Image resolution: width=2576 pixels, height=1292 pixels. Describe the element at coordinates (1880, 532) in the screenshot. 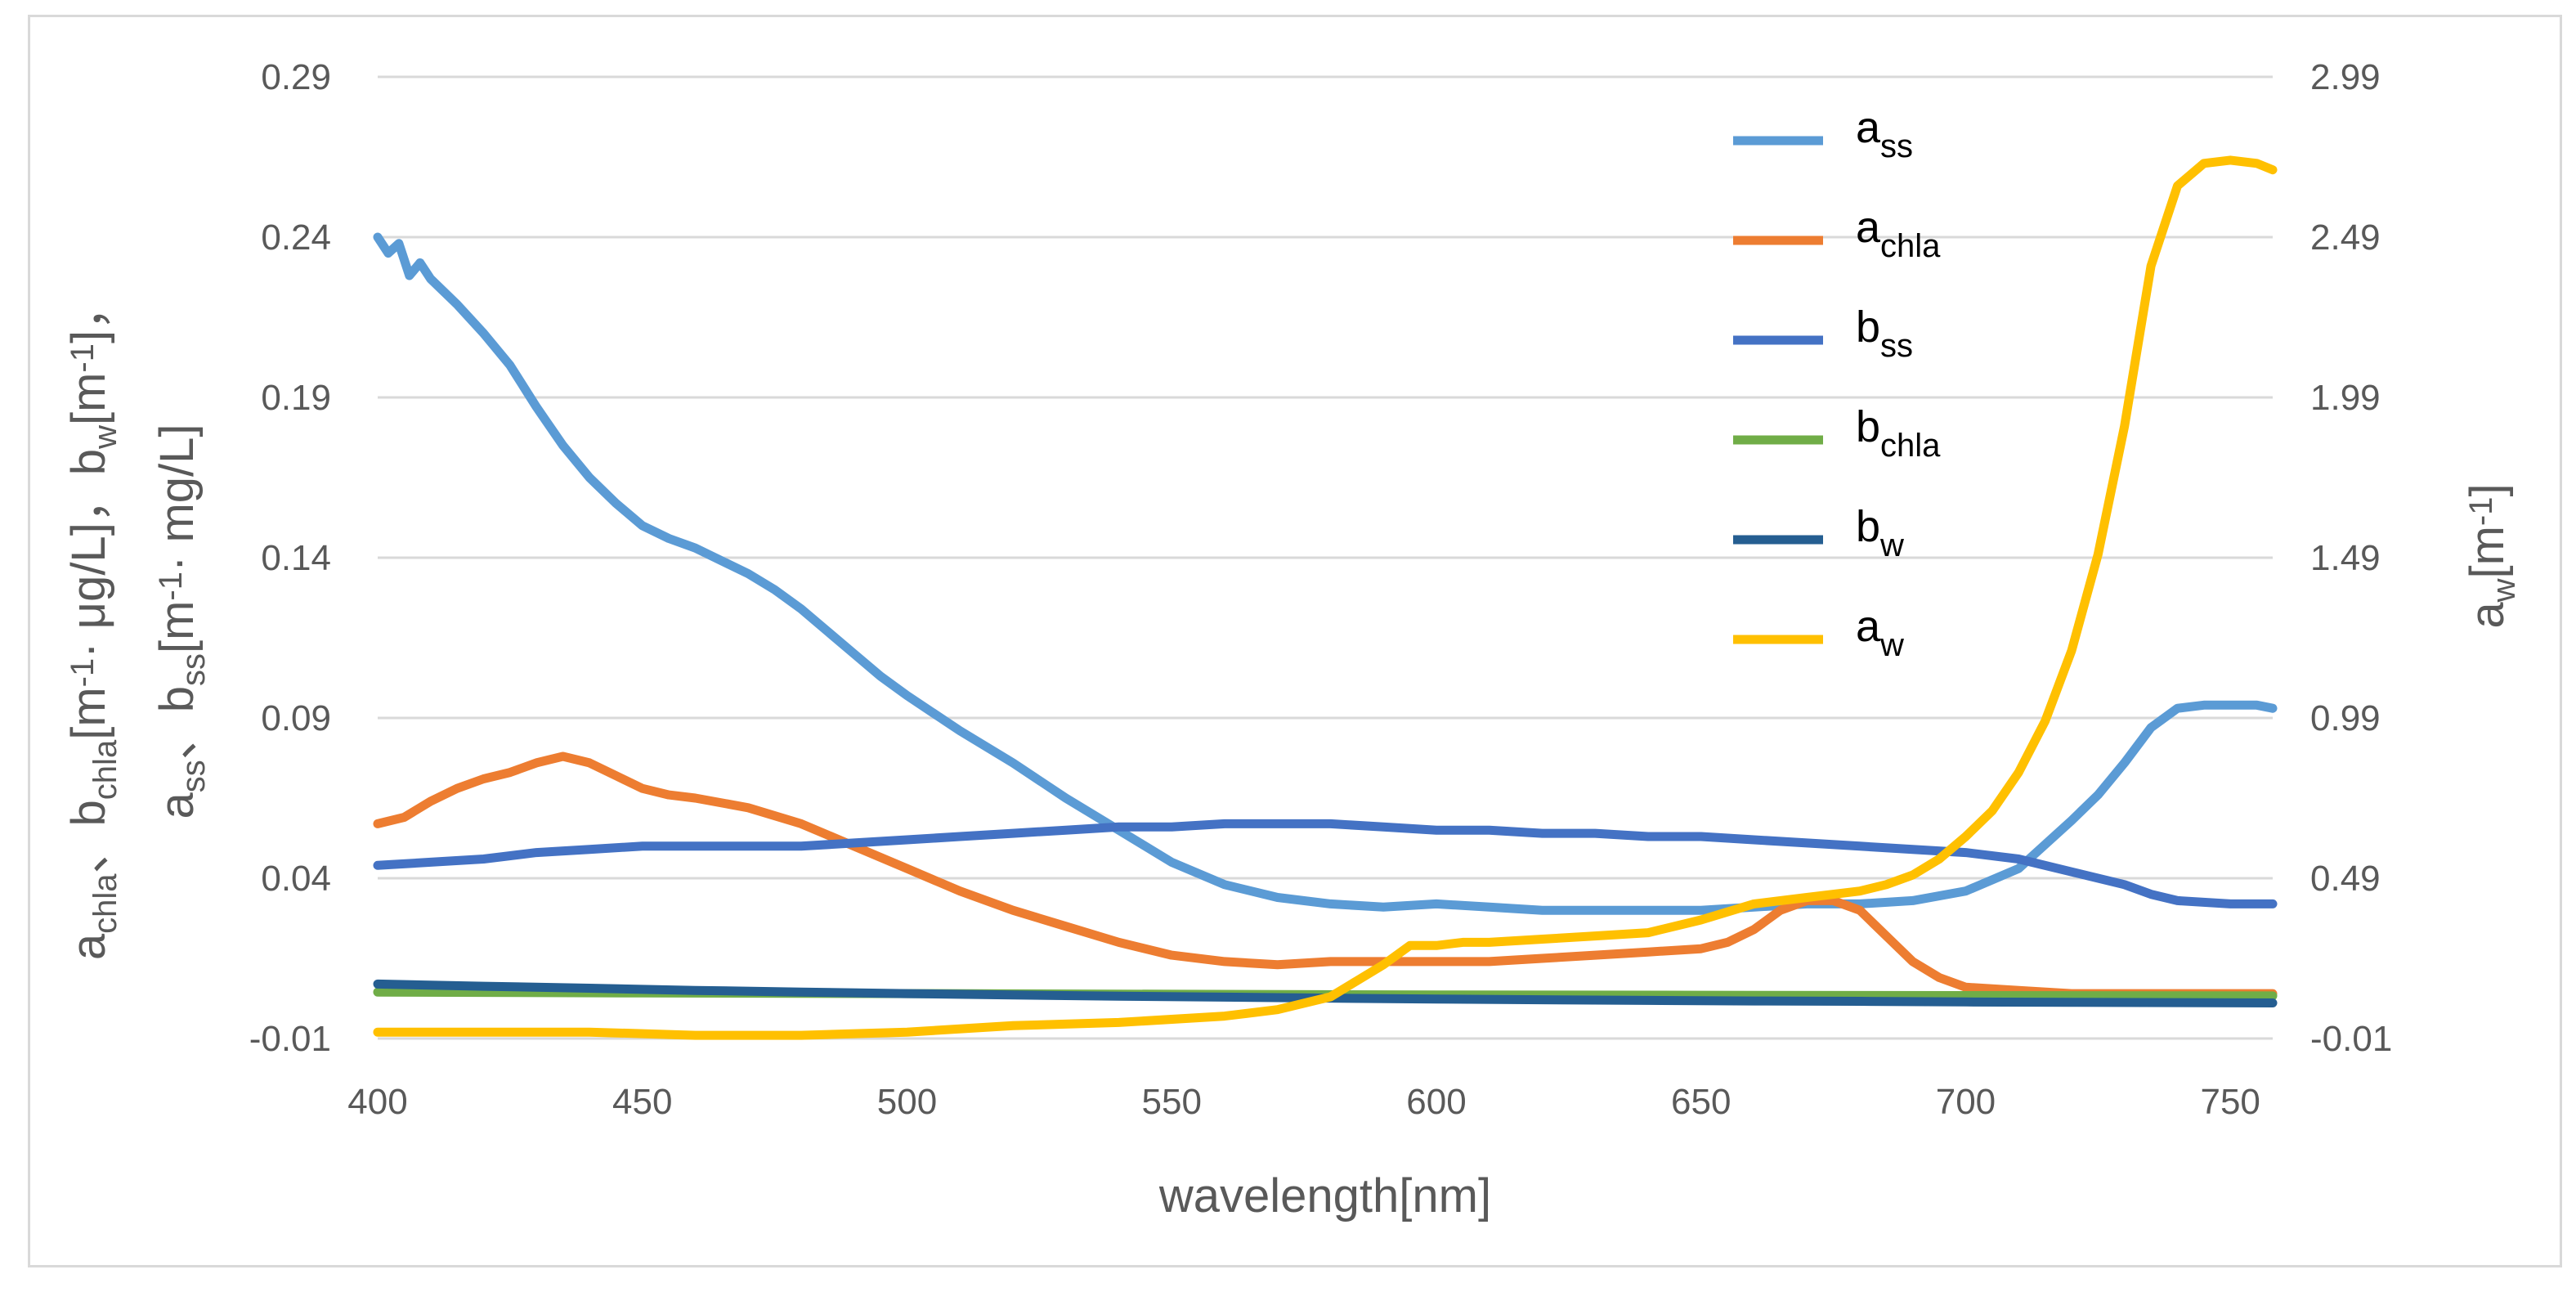

I see `legend-label-b_w: bw` at that location.